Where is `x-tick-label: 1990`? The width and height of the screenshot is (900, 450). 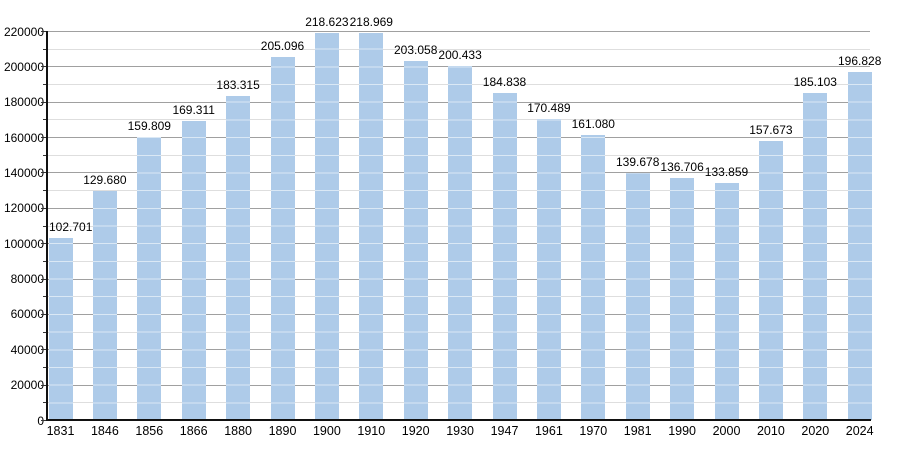
x-tick-label: 1990 is located at coordinates (682, 431).